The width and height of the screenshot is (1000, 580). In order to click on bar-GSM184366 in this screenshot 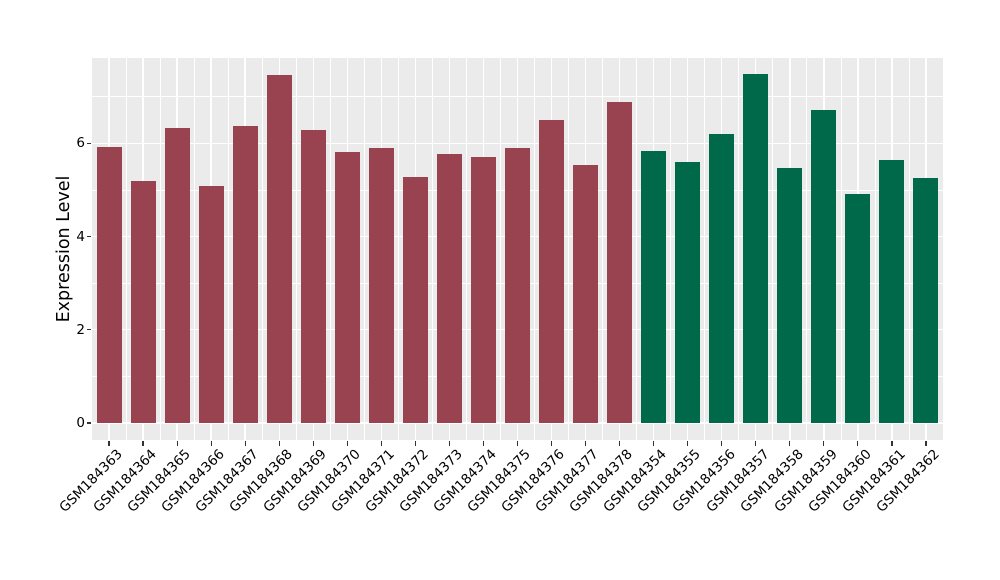, I will do `click(211, 304)`.